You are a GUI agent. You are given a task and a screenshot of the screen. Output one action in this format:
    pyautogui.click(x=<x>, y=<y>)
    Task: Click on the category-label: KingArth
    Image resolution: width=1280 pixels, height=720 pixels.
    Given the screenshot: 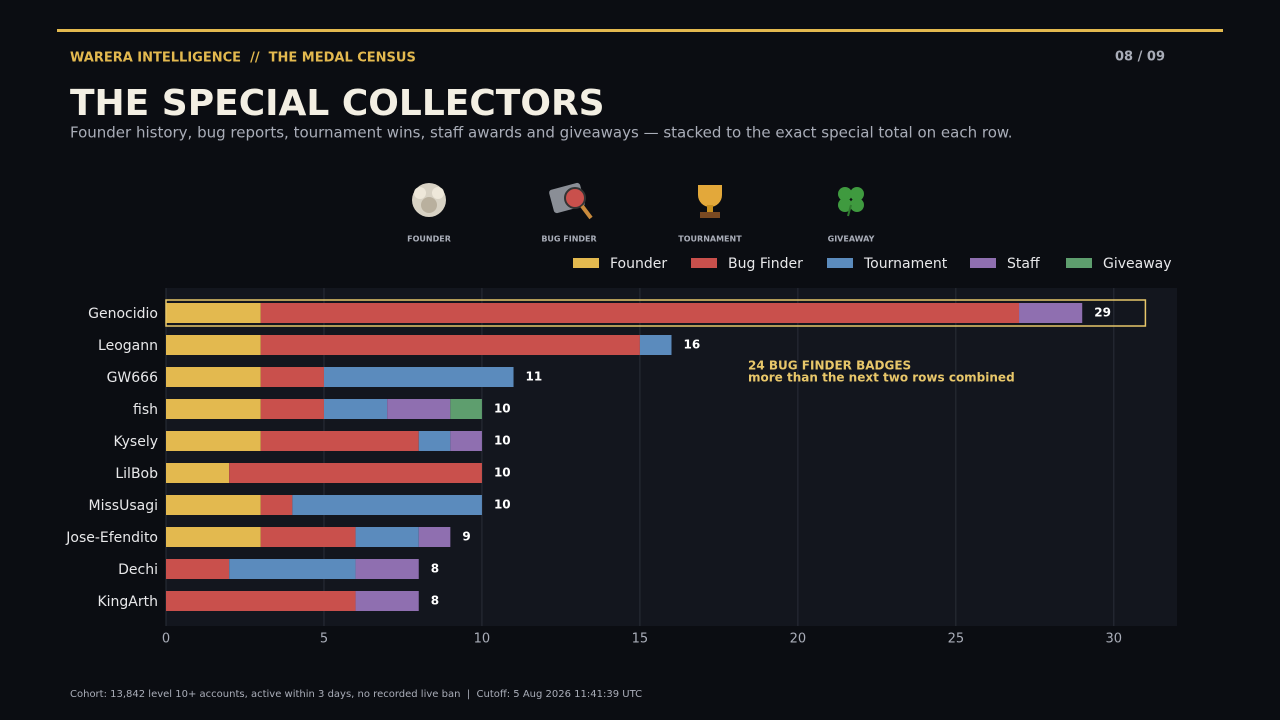 What is the action you would take?
    pyautogui.click(x=127, y=602)
    